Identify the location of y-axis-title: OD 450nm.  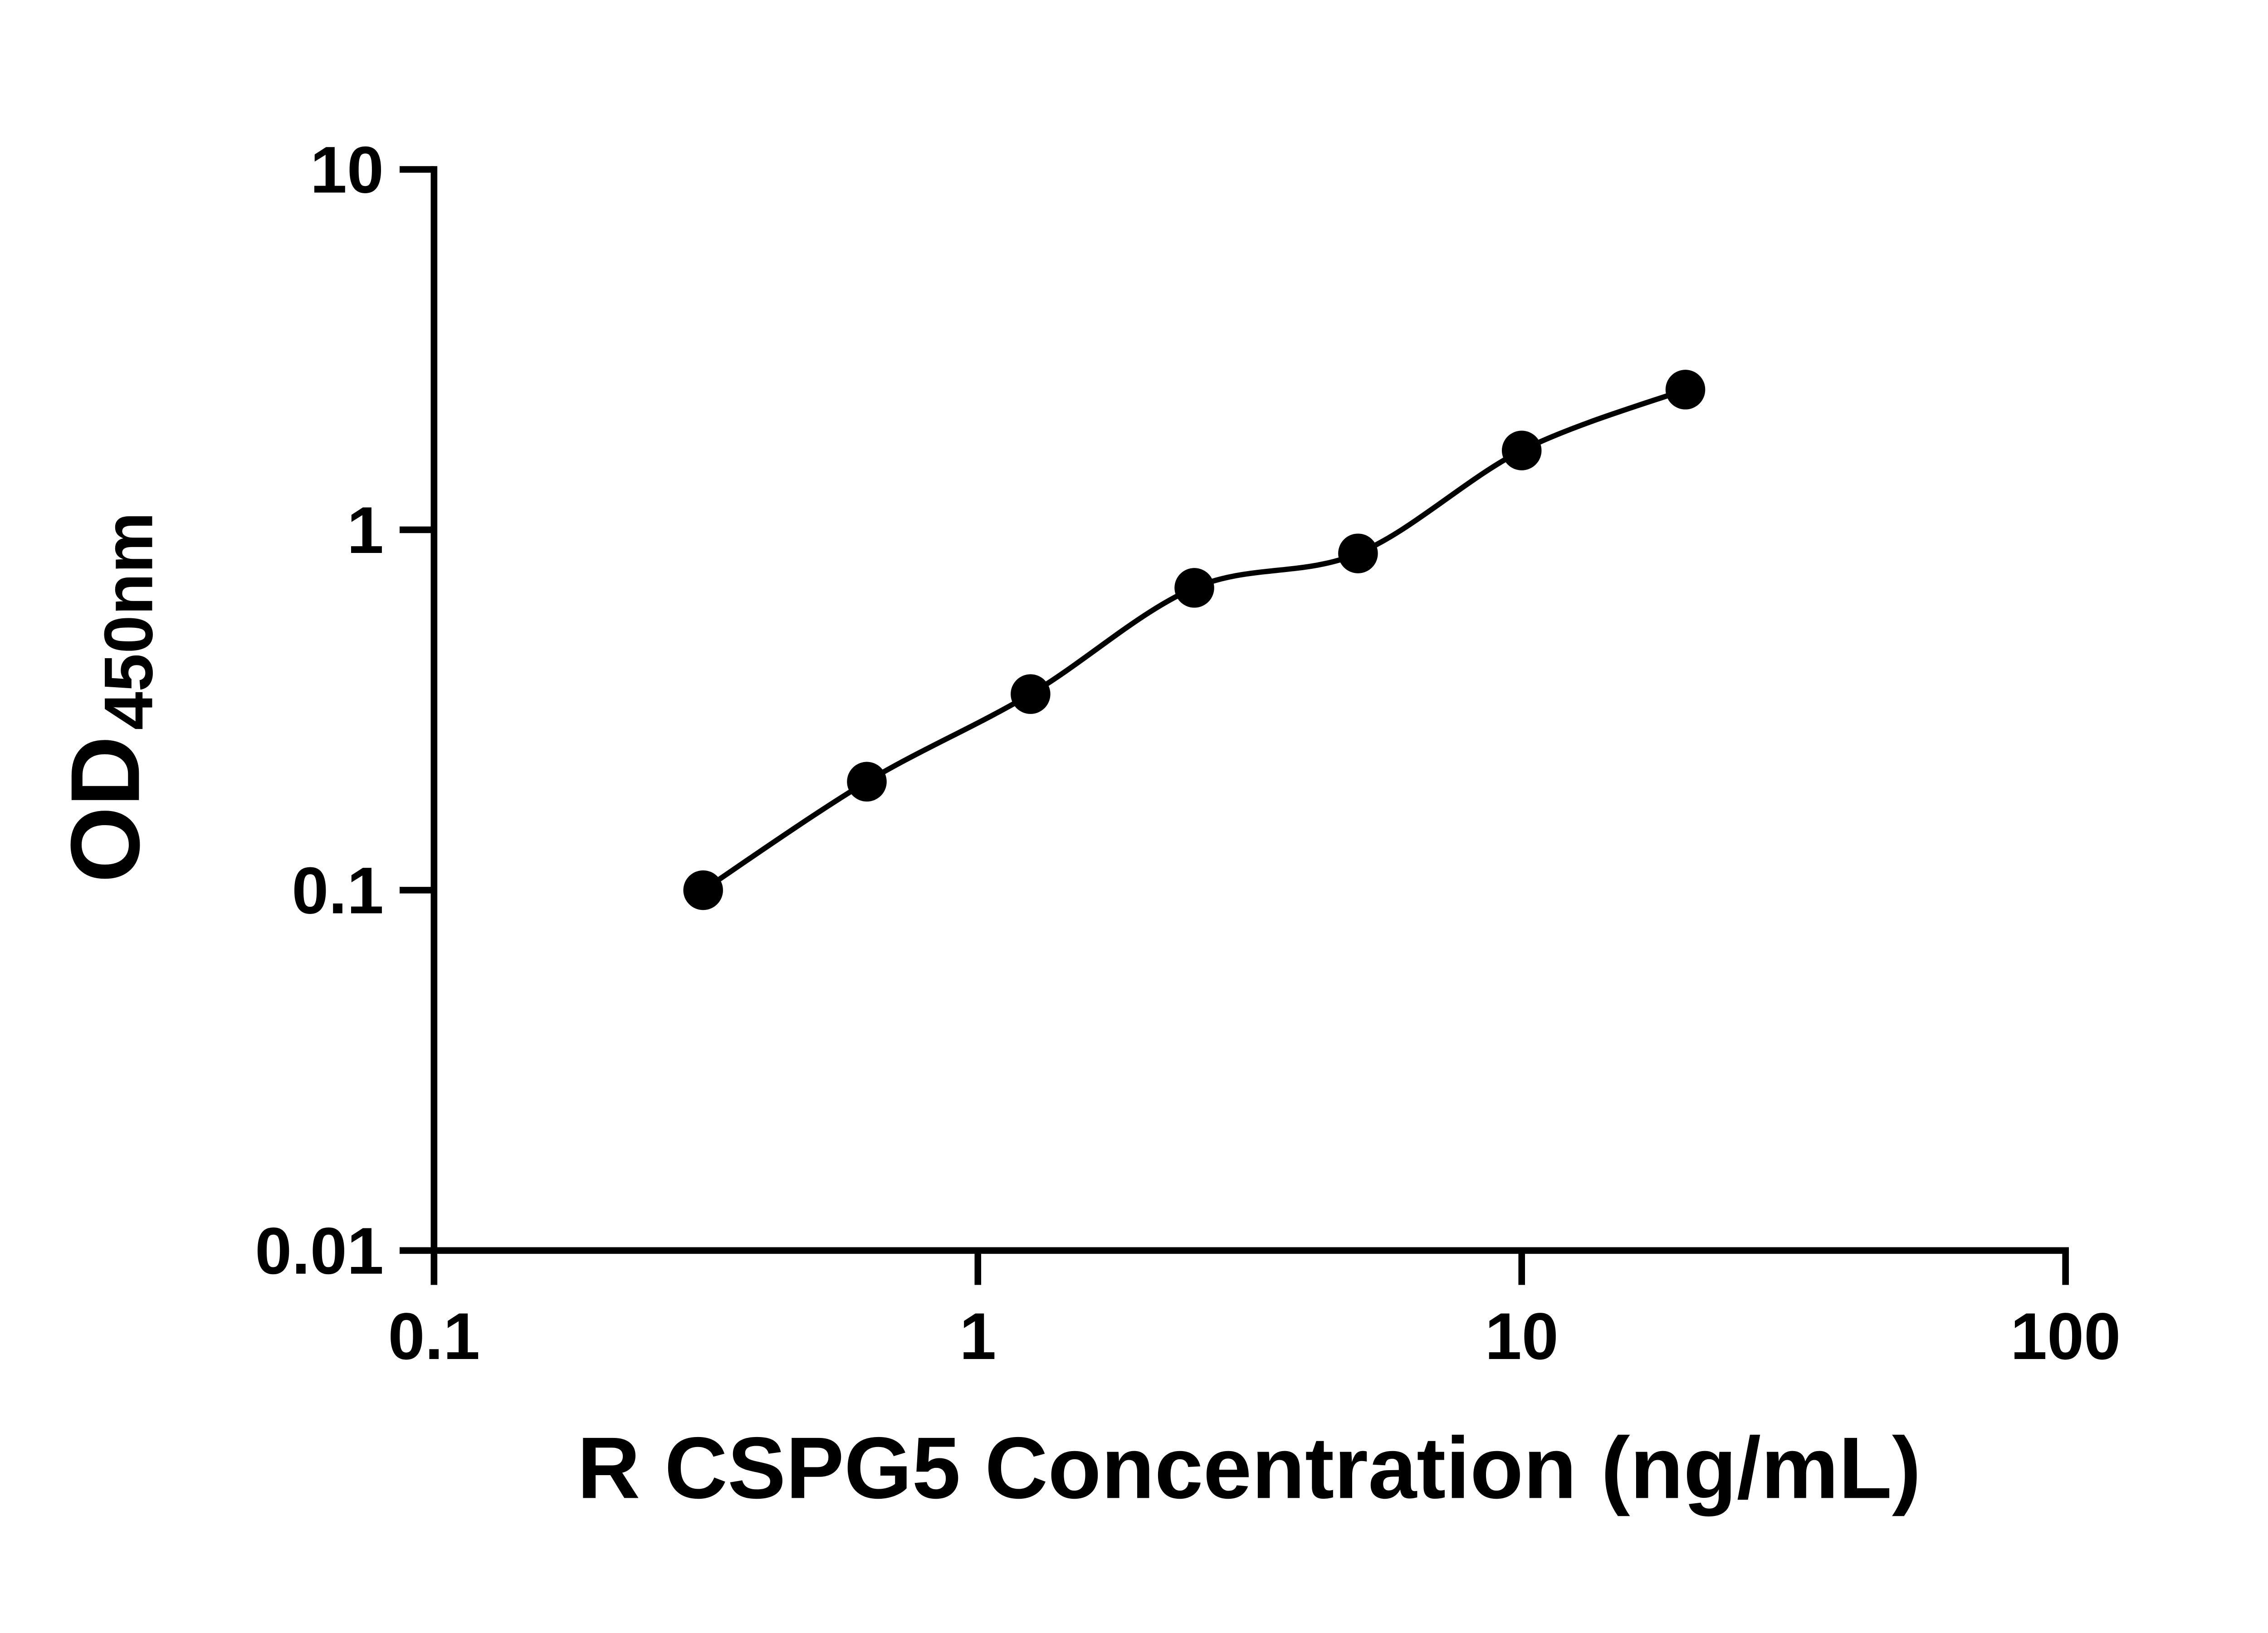
(109, 697).